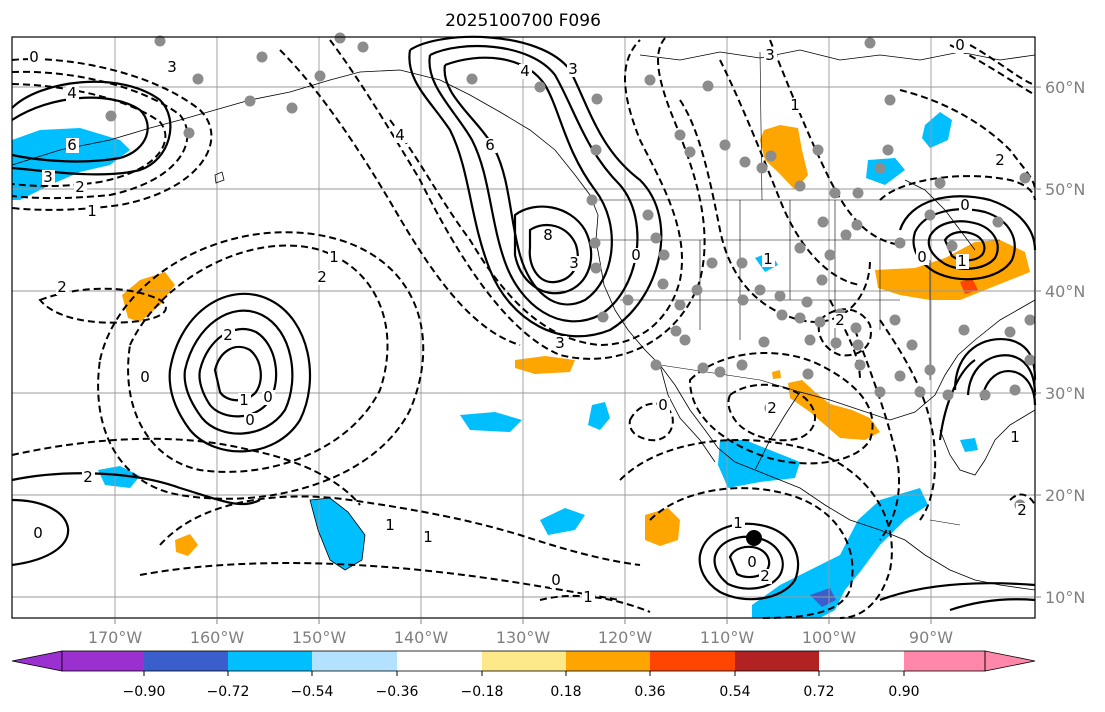 The width and height of the screenshot is (1105, 712). I want to click on colorbar-tick-label: −0.90, so click(144, 692).